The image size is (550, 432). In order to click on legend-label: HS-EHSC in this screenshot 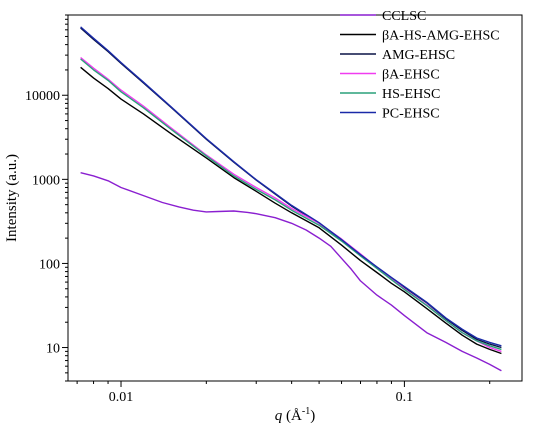, I will do `click(411, 94)`.